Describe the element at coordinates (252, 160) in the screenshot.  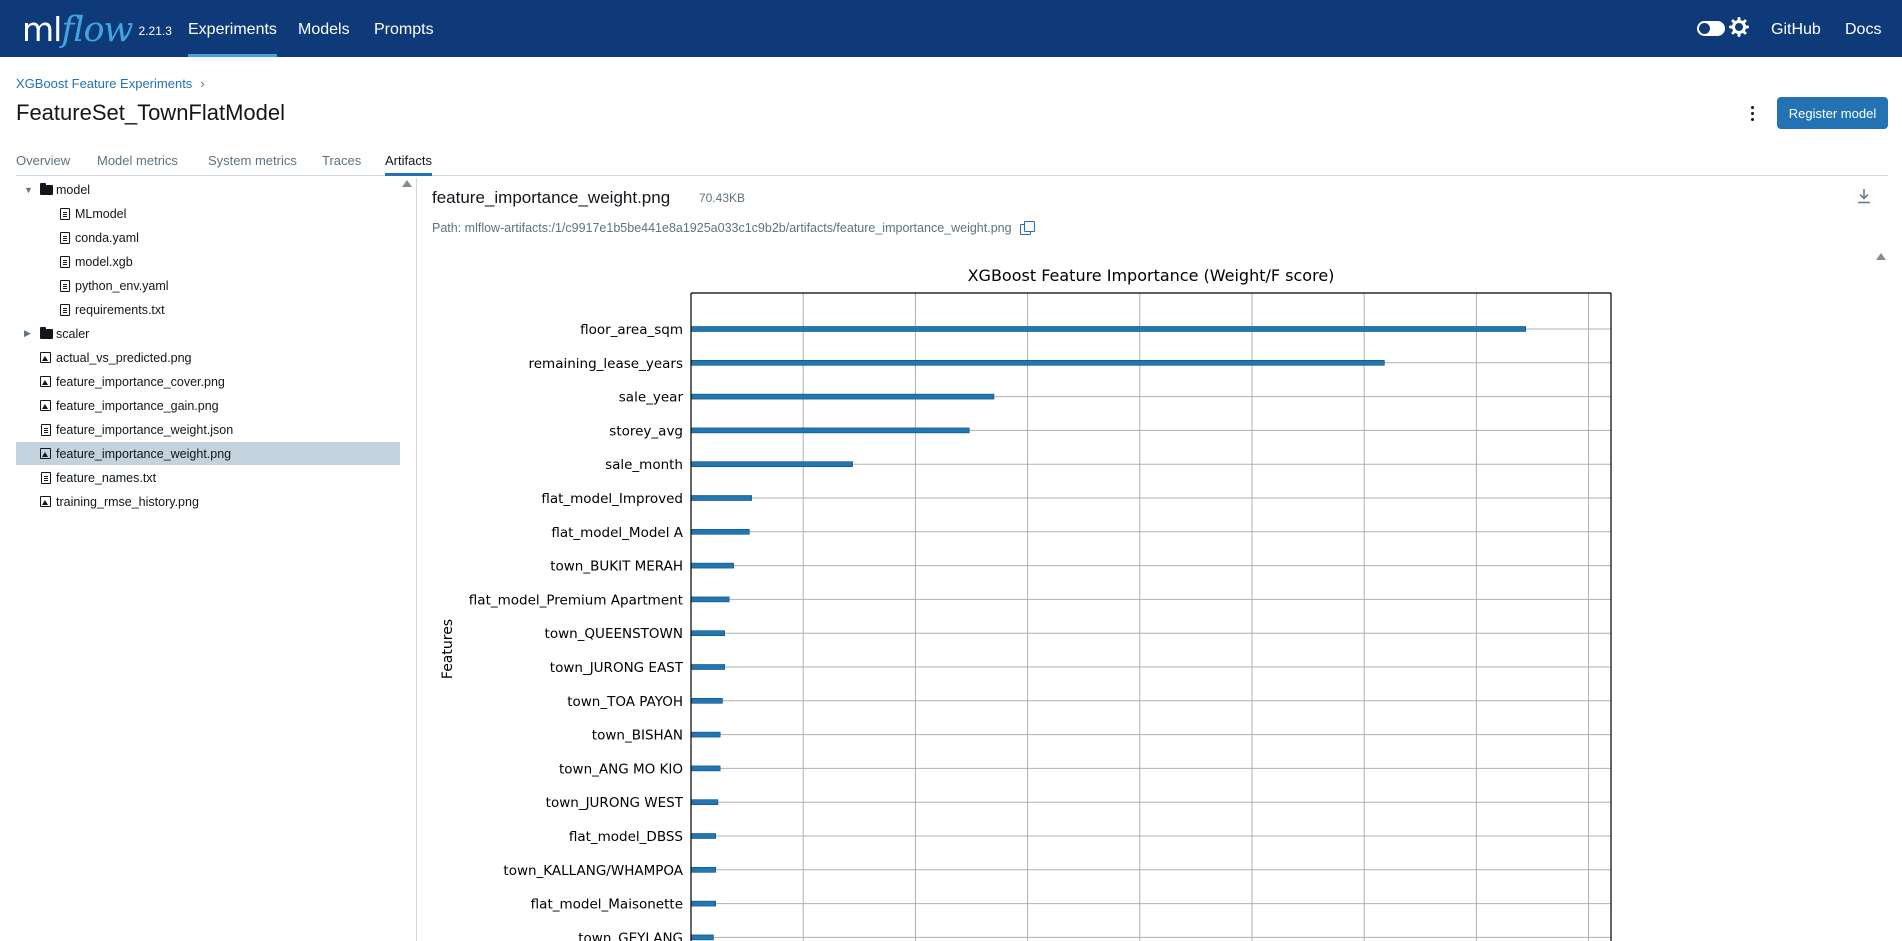
I see `tab-system-metrics: System metrics` at that location.